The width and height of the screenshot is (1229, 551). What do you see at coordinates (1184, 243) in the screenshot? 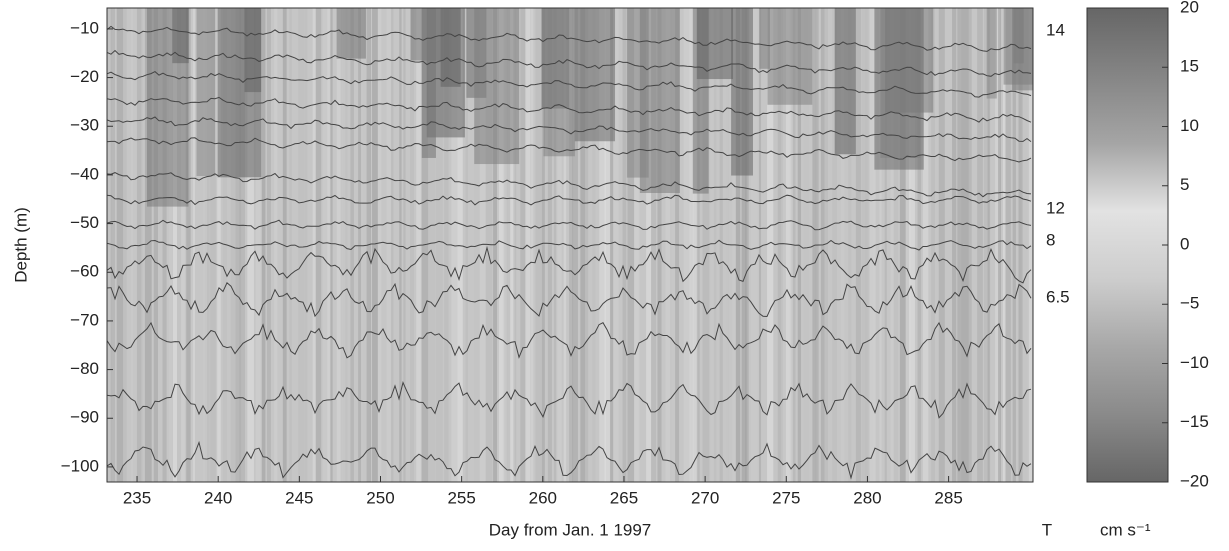
I see `colorbar-tick-label: 0` at bounding box center [1184, 243].